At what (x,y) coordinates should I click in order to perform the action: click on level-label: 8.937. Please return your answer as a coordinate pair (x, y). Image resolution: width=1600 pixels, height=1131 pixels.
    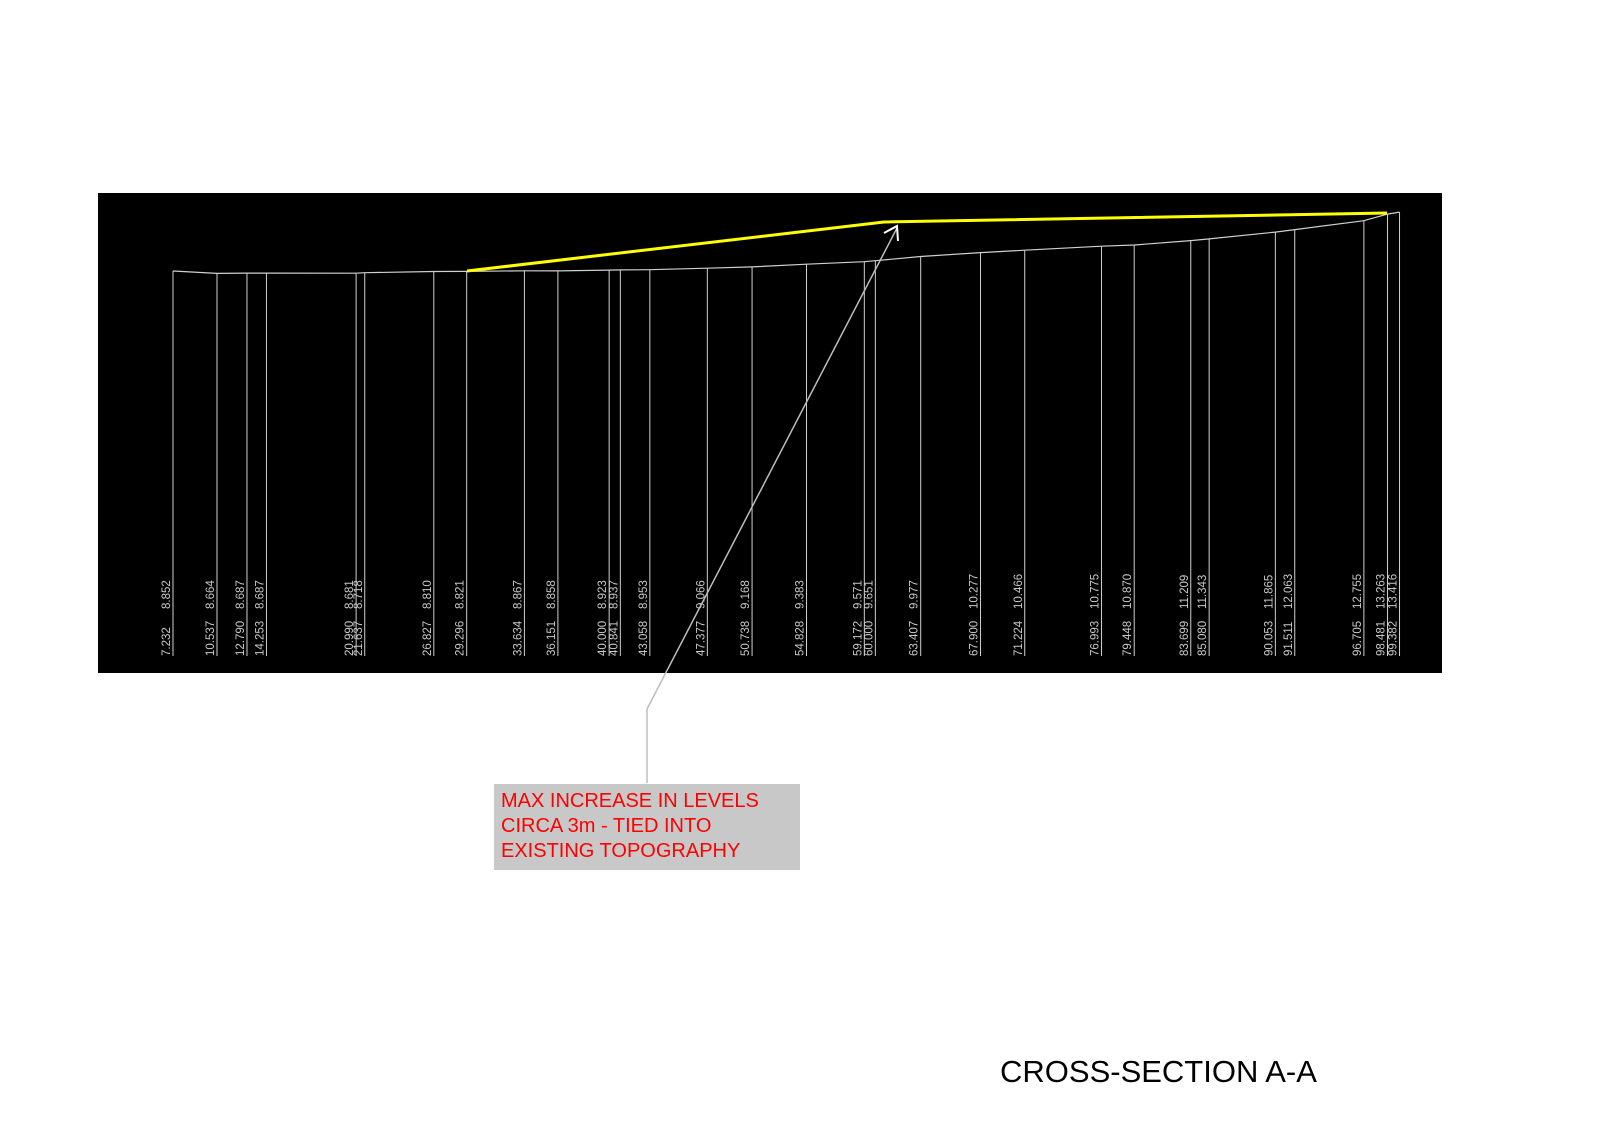
    Looking at the image, I should click on (614, 594).